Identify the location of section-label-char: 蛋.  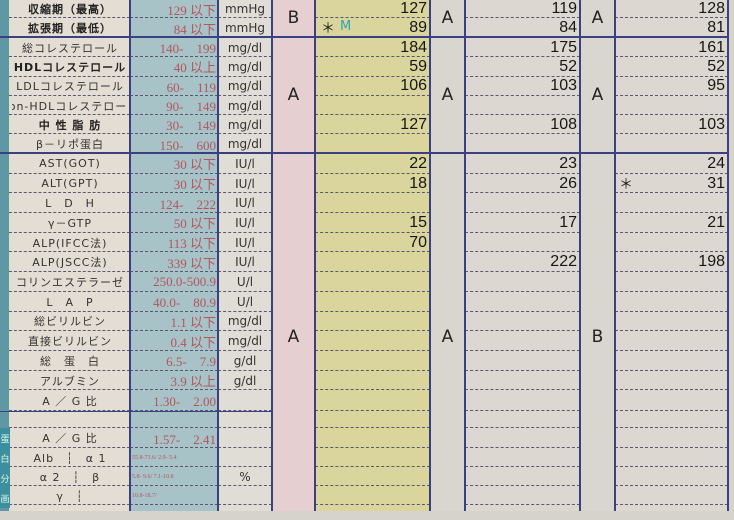
(5, 439).